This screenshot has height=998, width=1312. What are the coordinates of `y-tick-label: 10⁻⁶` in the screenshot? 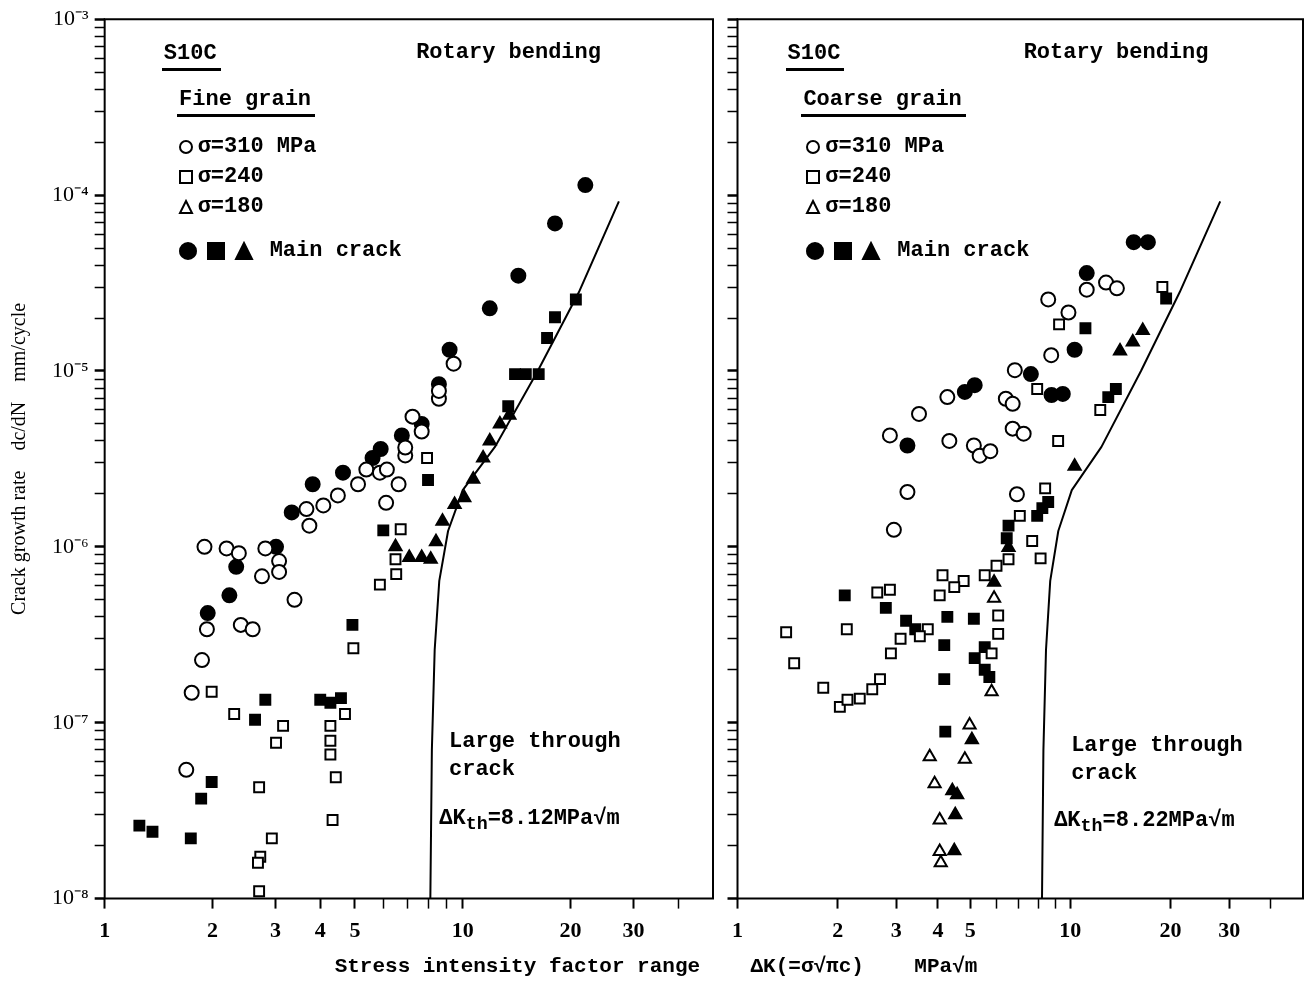 It's located at (70, 545).